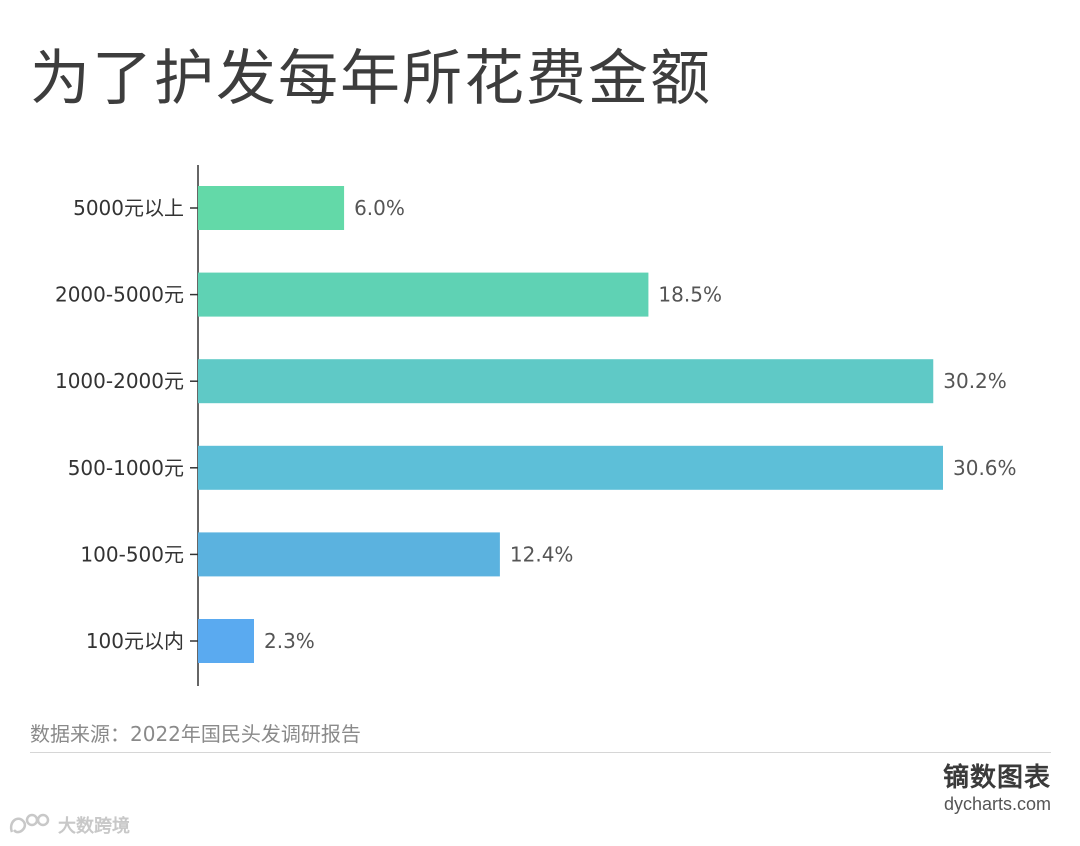 Image resolution: width=1080 pixels, height=846 pixels. I want to click on footer-divider, so click(540, 752).